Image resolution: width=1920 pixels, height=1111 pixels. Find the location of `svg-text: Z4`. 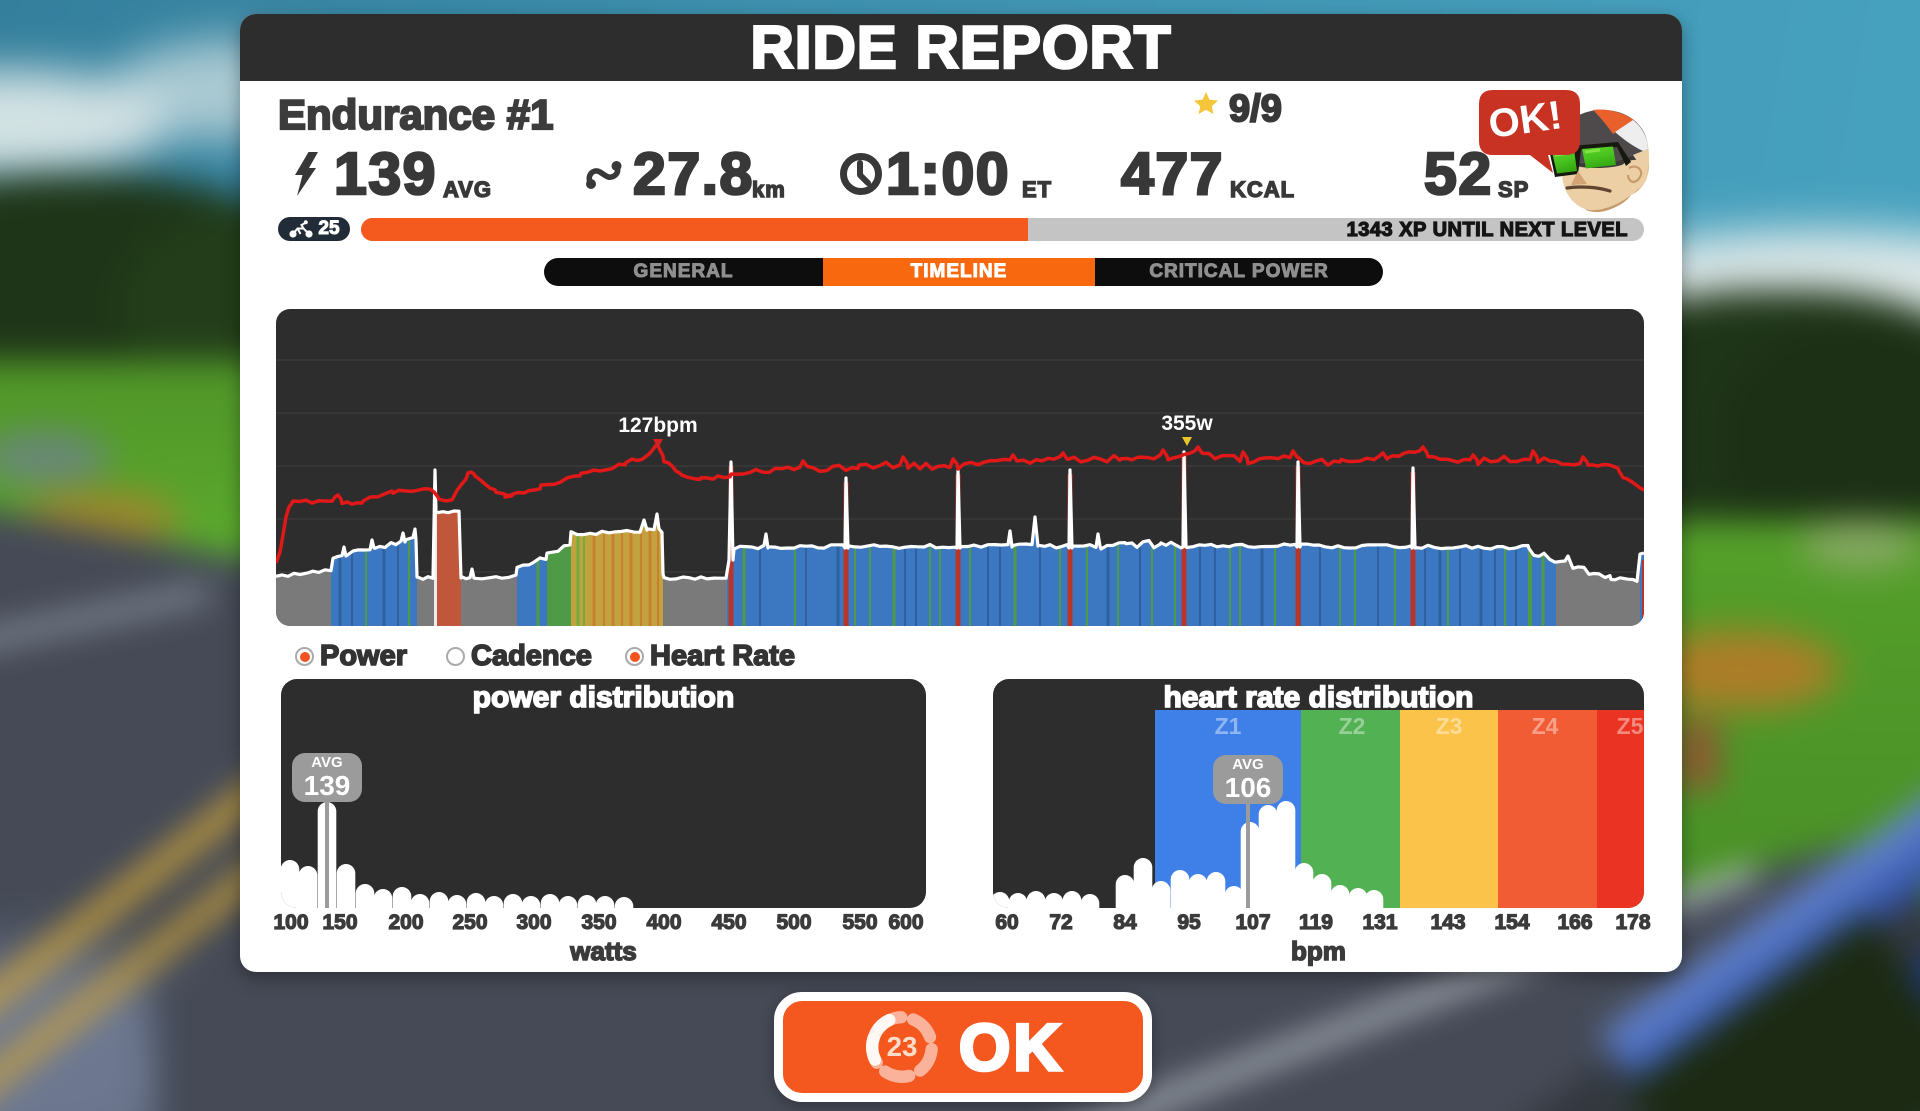

svg-text: Z4 is located at coordinates (1545, 726).